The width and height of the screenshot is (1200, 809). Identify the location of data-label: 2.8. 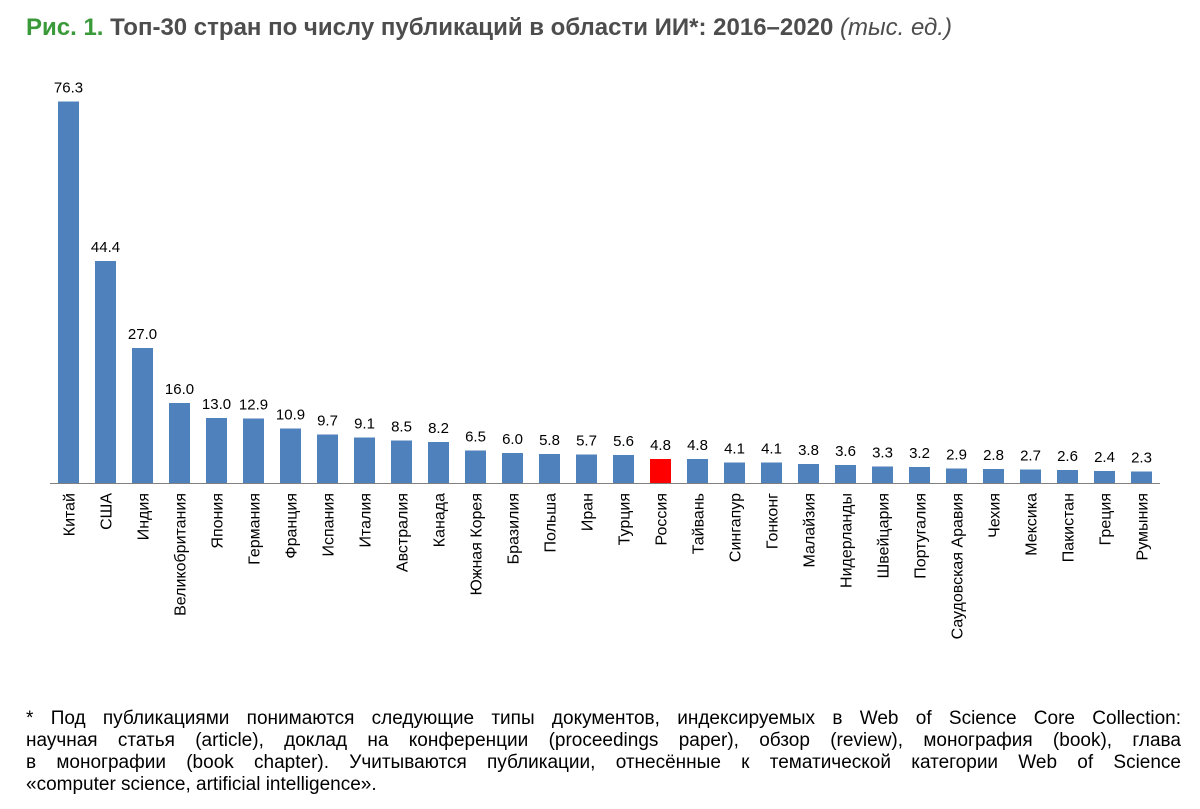
(993, 455).